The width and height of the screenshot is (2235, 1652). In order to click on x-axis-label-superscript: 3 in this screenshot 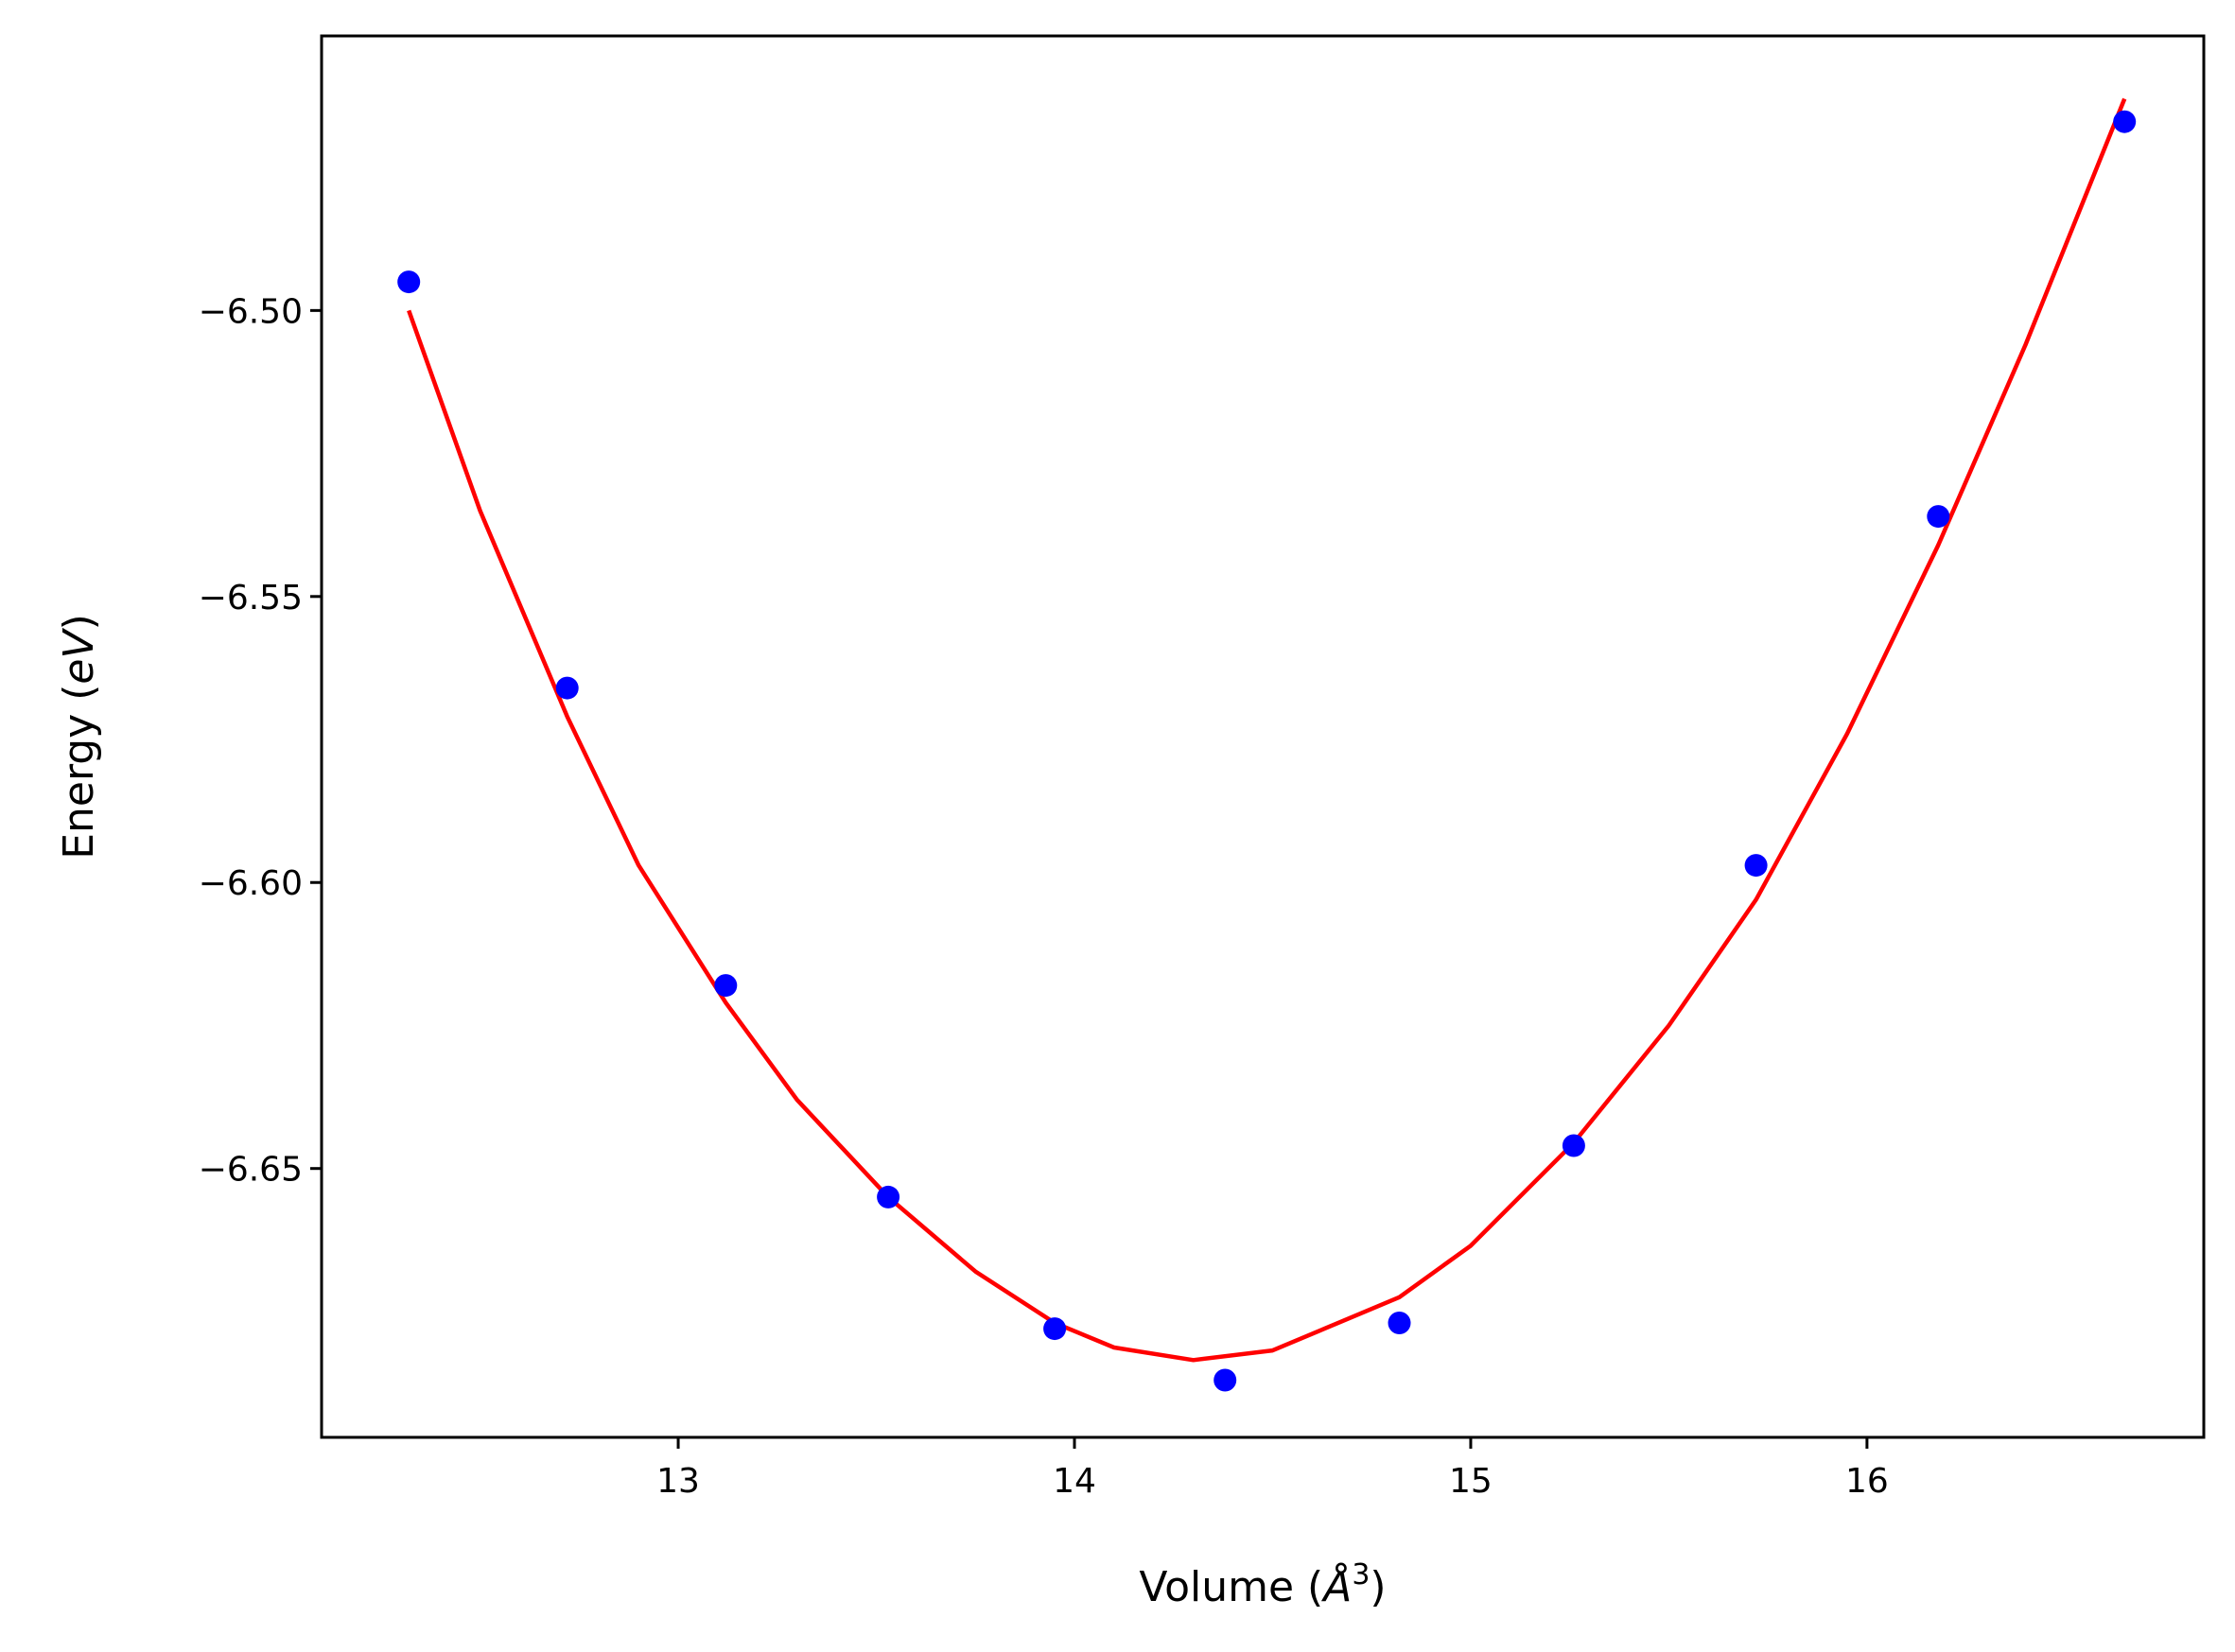, I will do `click(1361, 1575)`.